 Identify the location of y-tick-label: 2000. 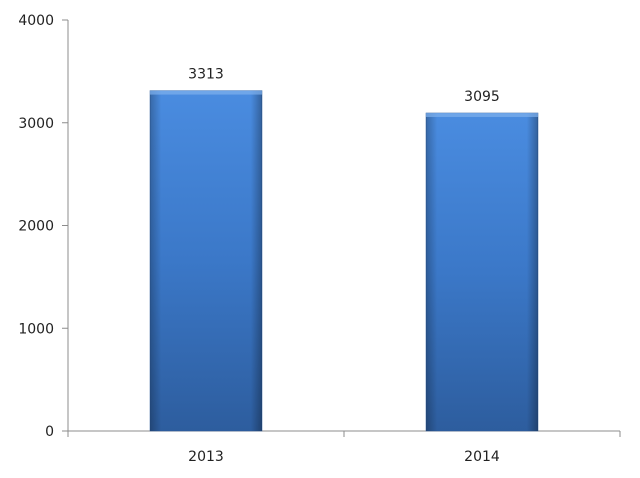
(36, 227).